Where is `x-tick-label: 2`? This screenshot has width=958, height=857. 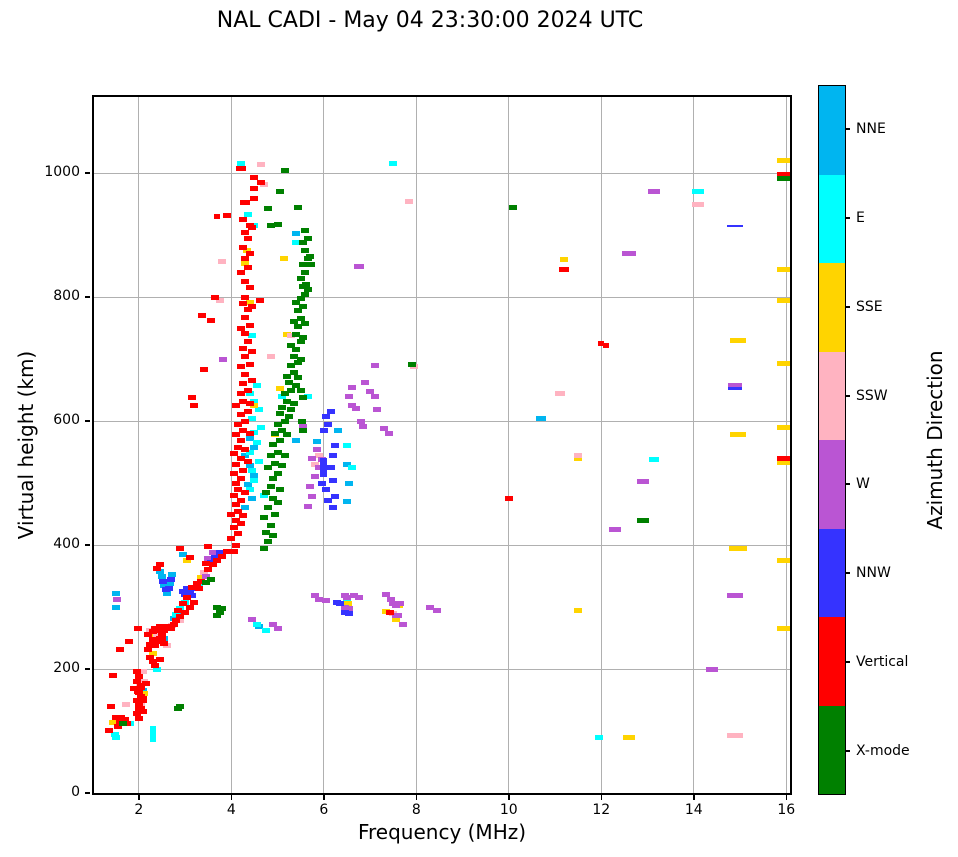 x-tick-label: 2 is located at coordinates (139, 810).